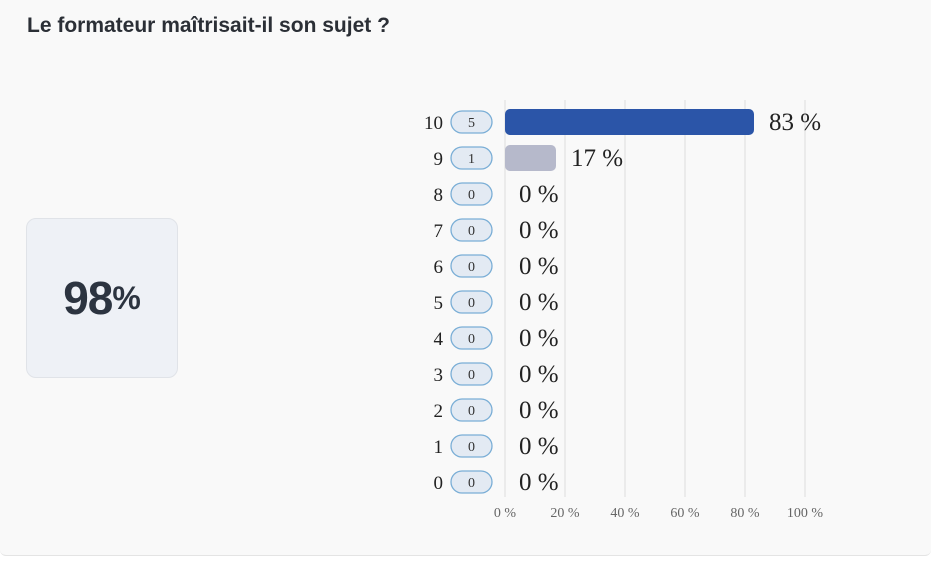  Describe the element at coordinates (439, 231) in the screenshot. I see `category-label: 7` at that location.